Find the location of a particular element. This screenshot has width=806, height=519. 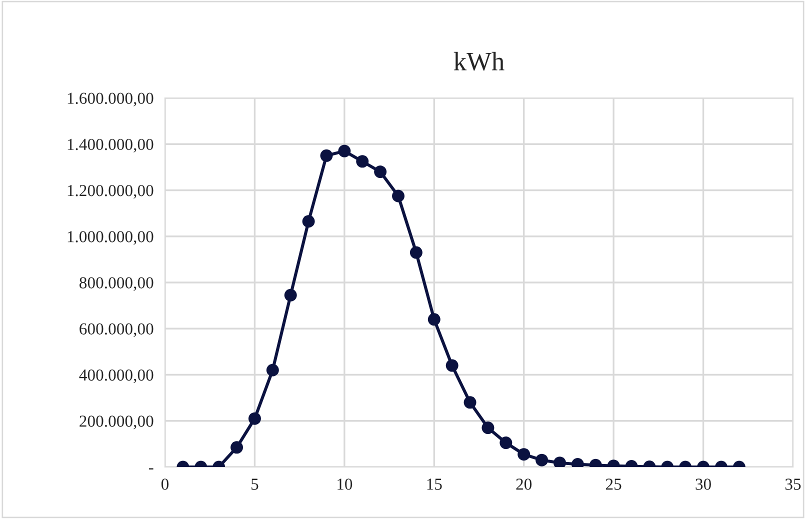

y-tick-label: 1.400.000,00 is located at coordinates (111, 145).